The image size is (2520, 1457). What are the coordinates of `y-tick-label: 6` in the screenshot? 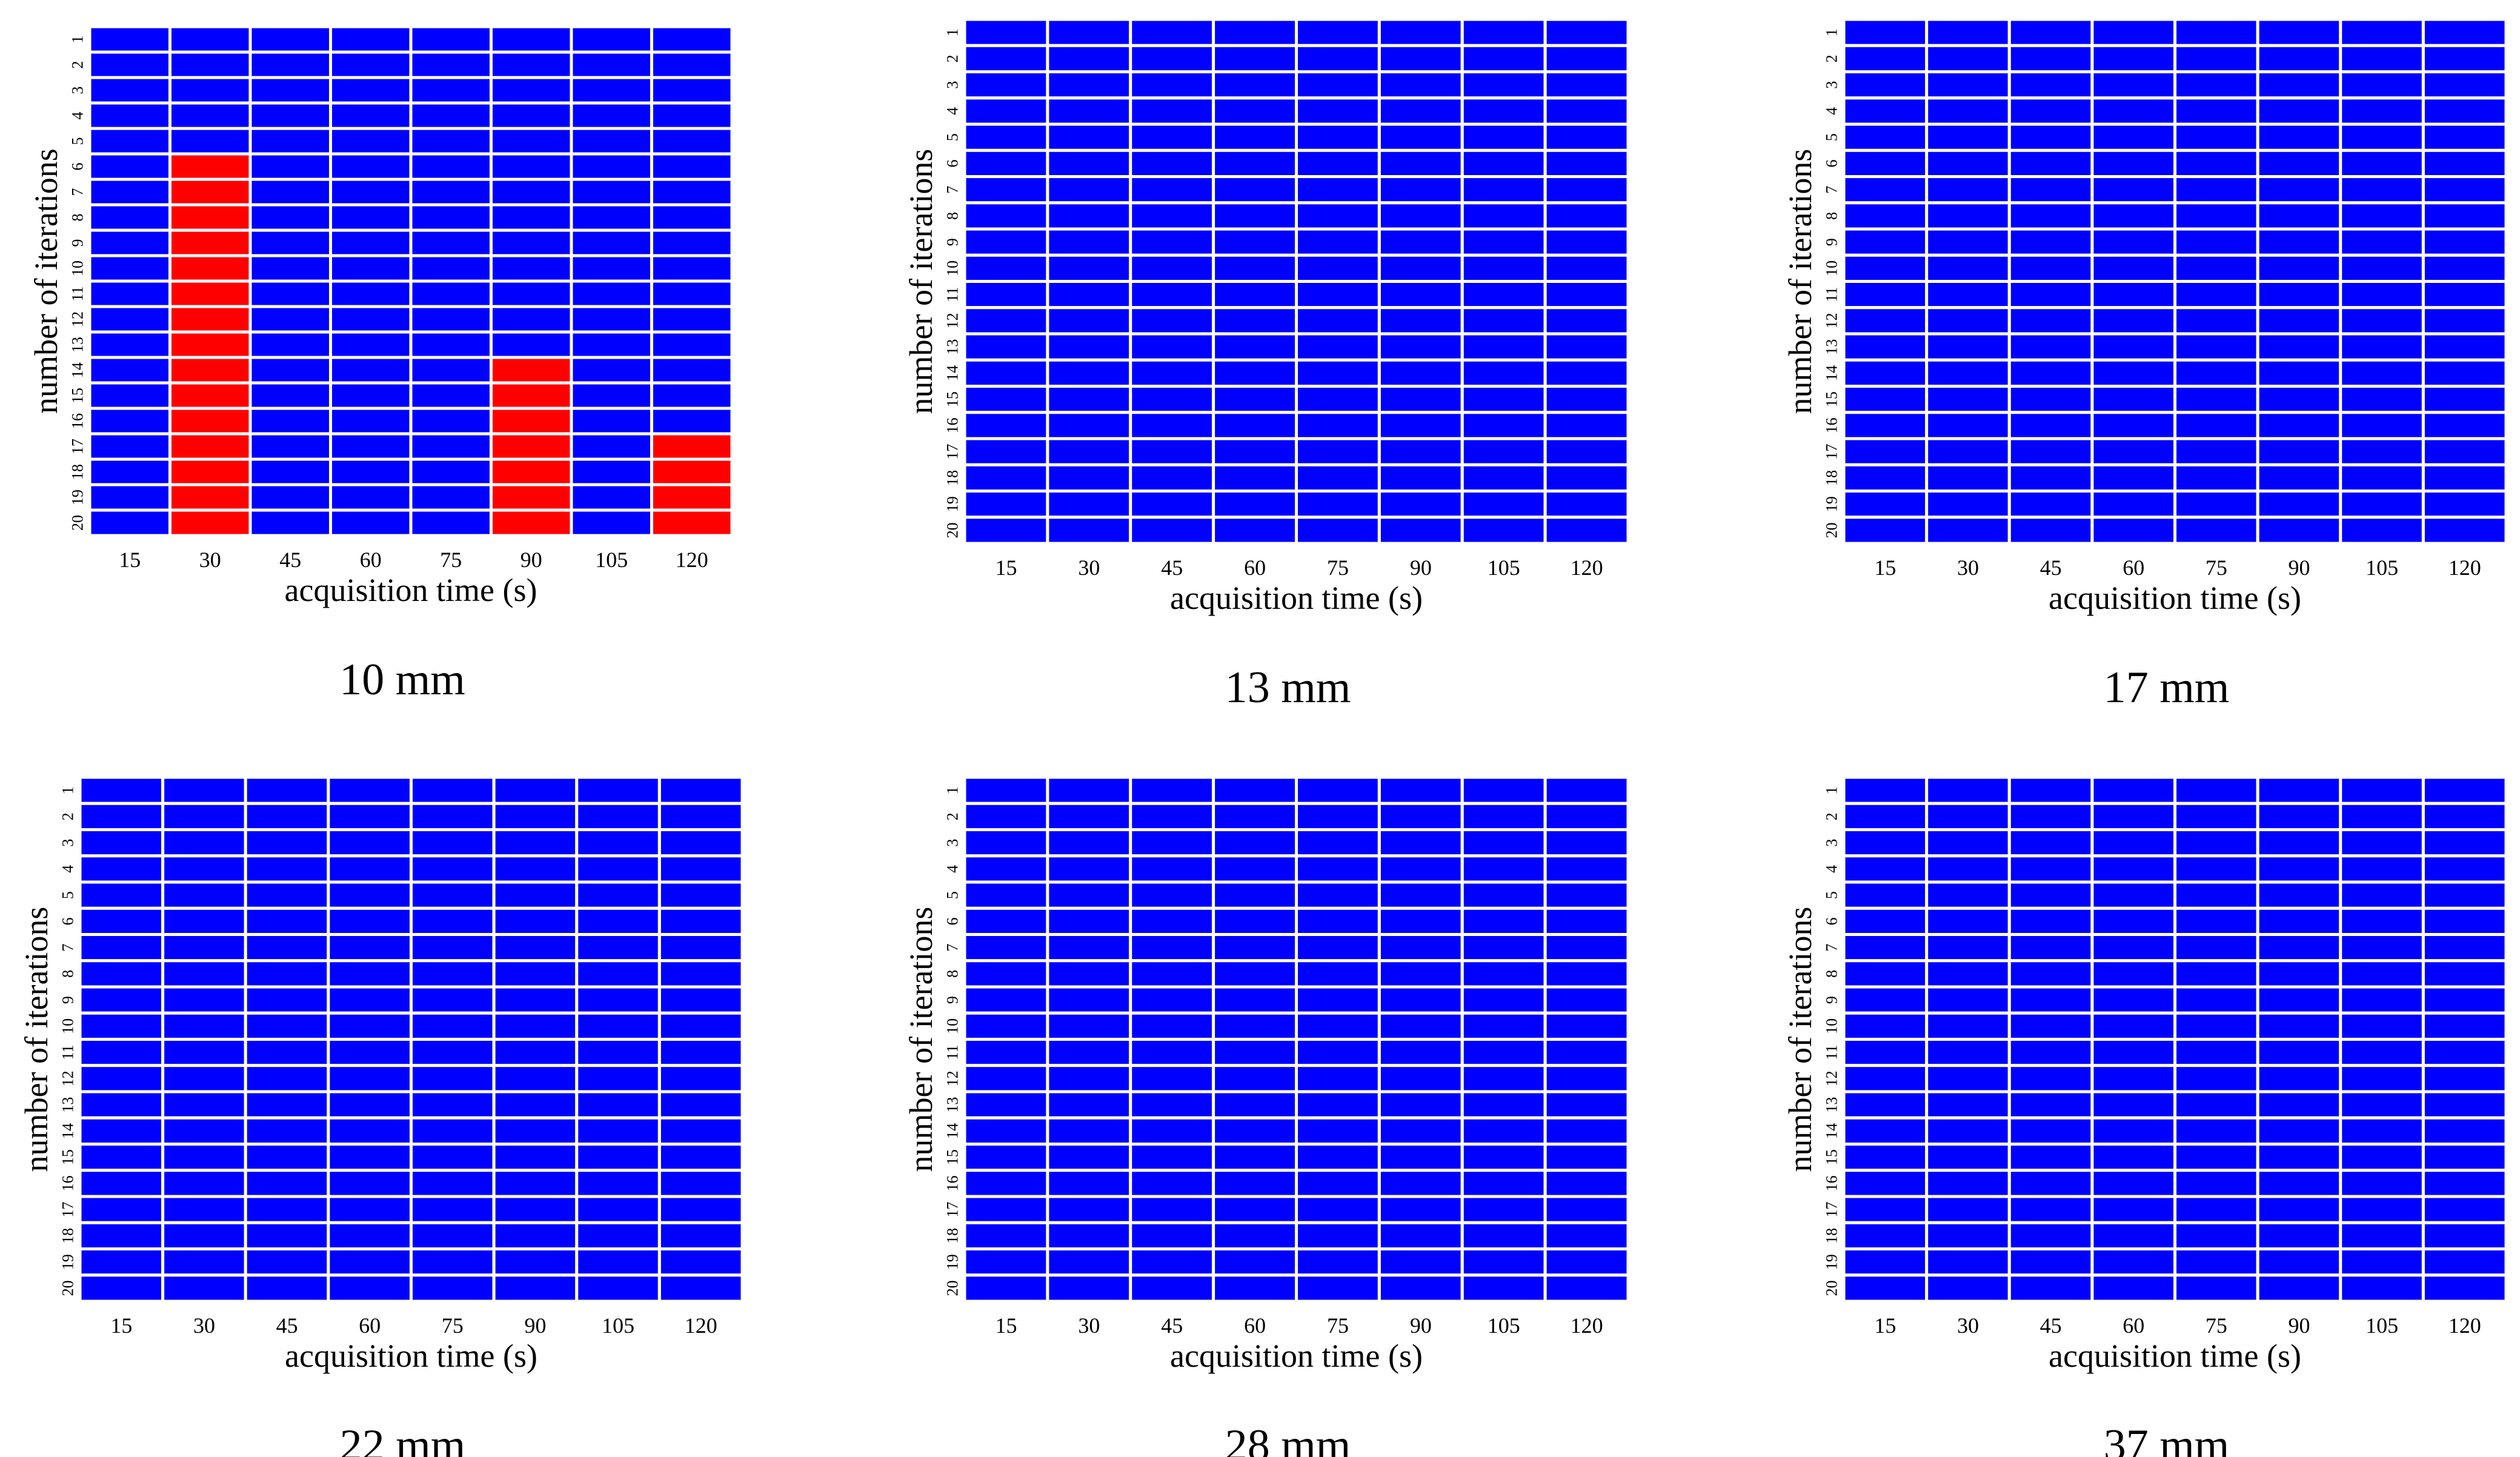 It's located at (1832, 921).